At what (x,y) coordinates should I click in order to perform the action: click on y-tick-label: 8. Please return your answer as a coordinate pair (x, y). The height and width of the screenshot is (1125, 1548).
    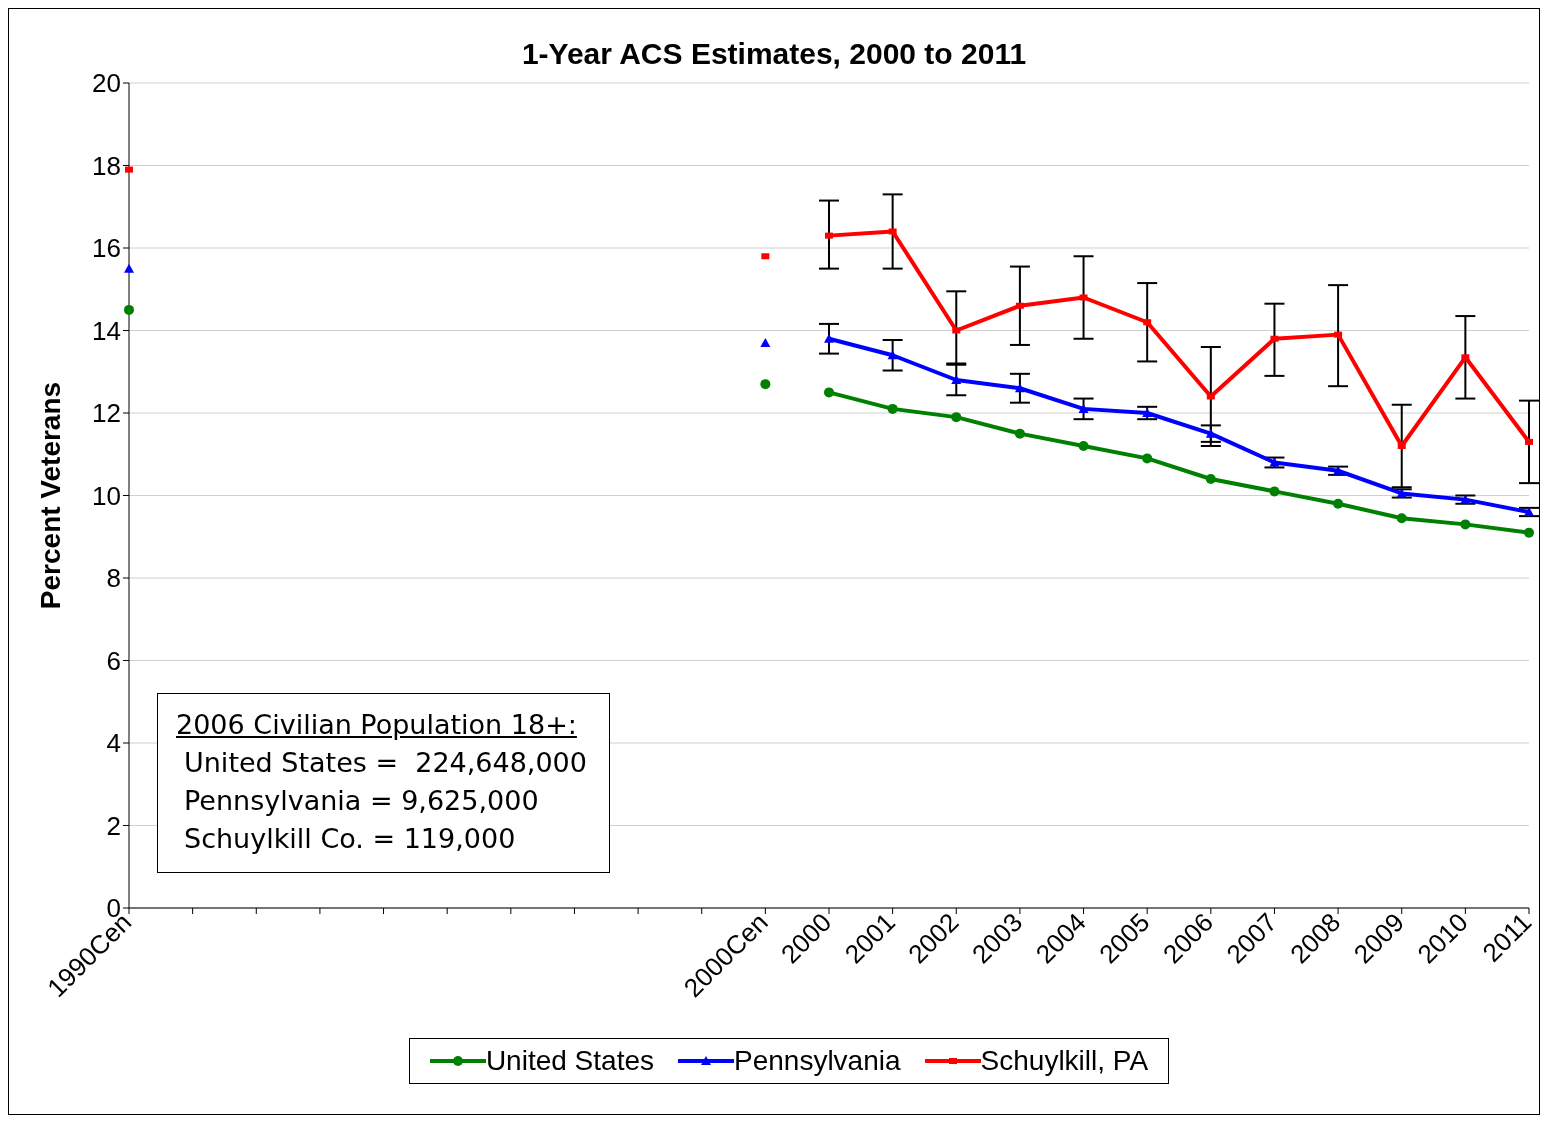
    Looking at the image, I should click on (113, 578).